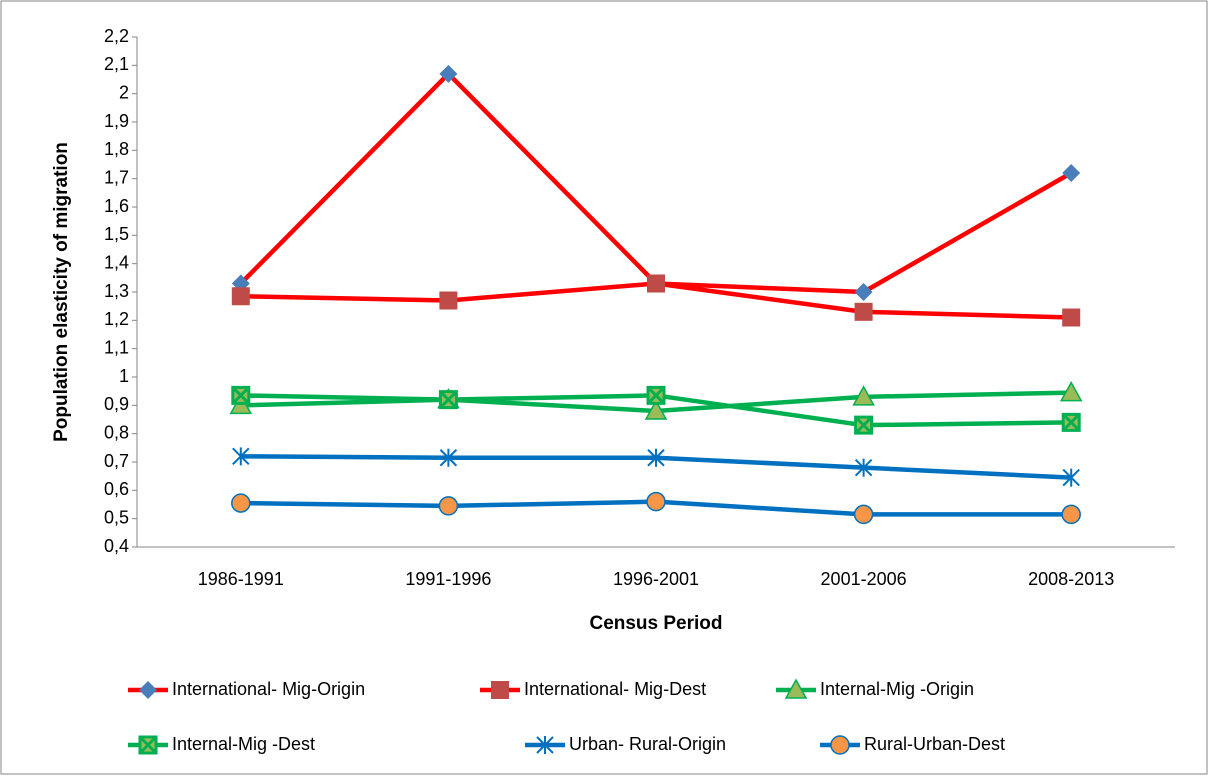 The image size is (1209, 776). I want to click on y-tick-label: 0,8, so click(116, 432).